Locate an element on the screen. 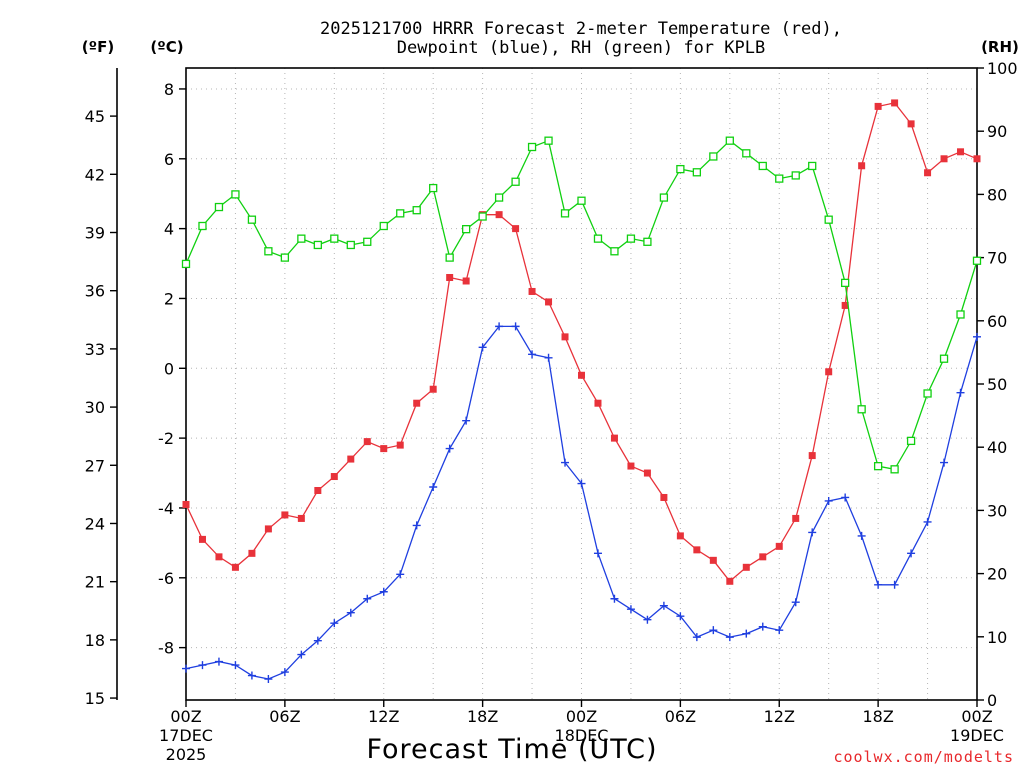 The image size is (1024, 768). fahrenheit-tick-label: 30 is located at coordinates (95, 407).